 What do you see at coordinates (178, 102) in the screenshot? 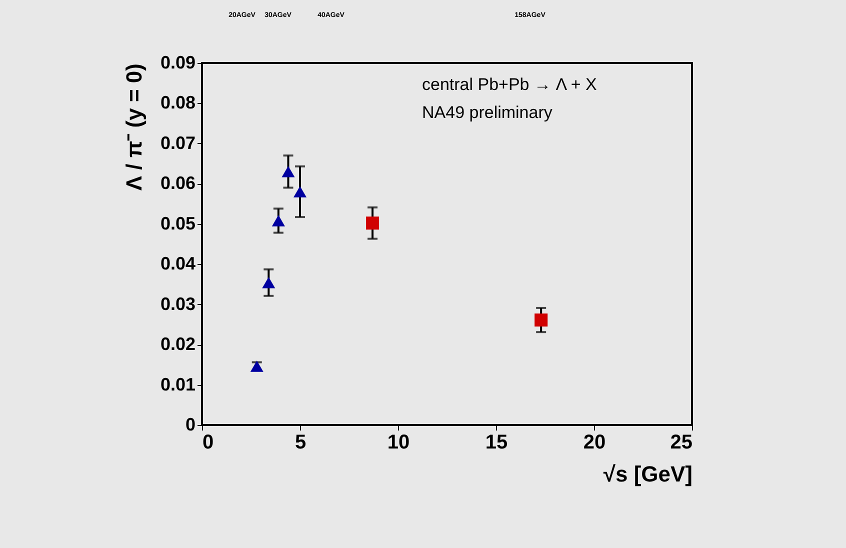
I see `y-tick-label: 0.08` at bounding box center [178, 102].